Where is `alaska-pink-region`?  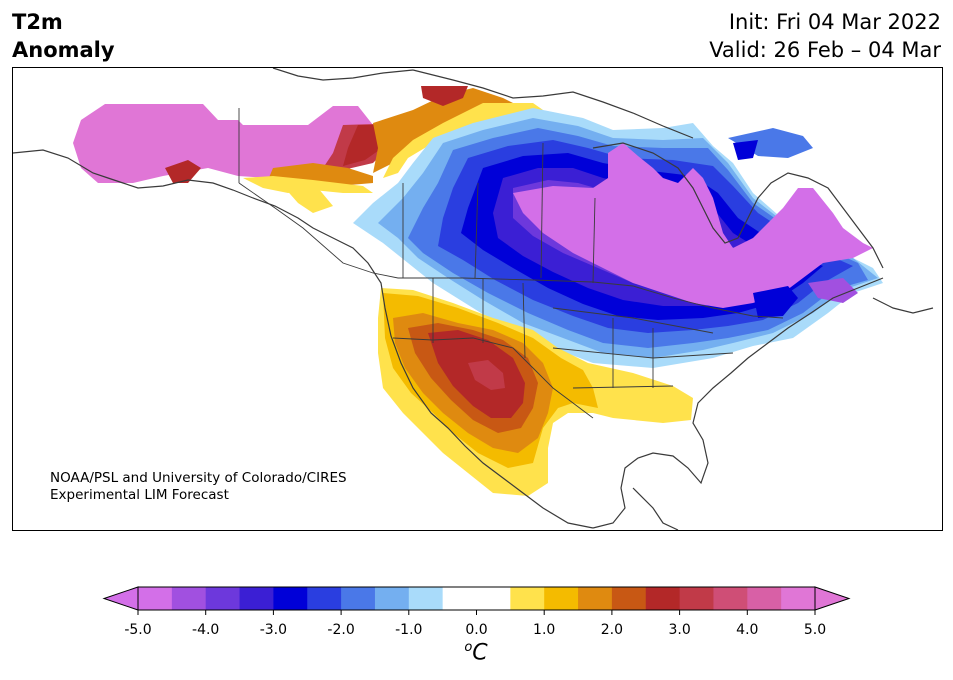
alaska-pink-region is located at coordinates (230, 143).